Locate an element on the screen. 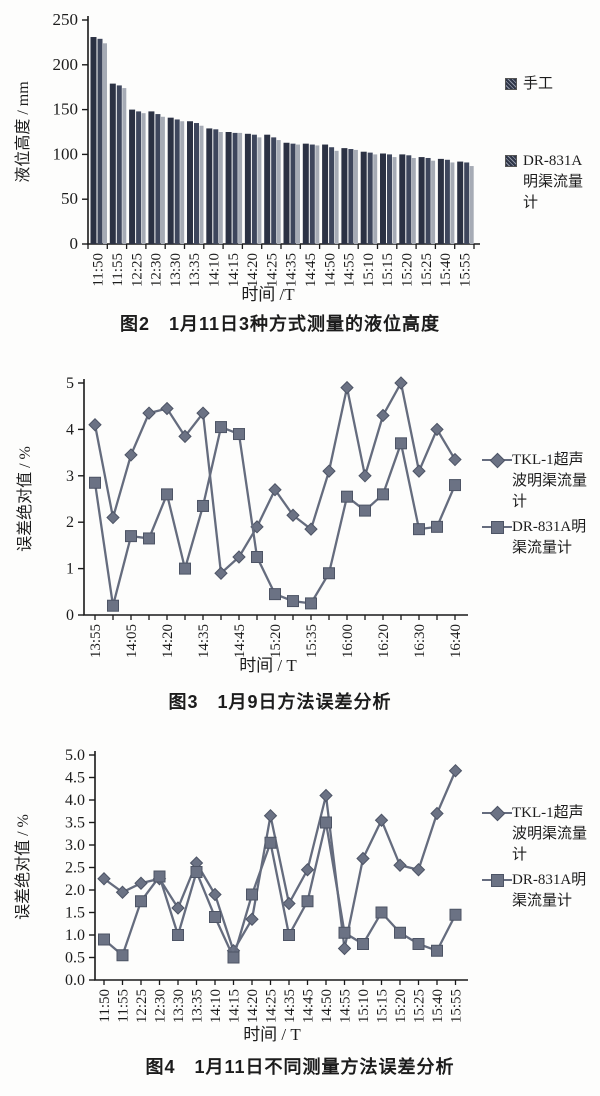  x-tick-label: 15:55 is located at coordinates (457, 1006).